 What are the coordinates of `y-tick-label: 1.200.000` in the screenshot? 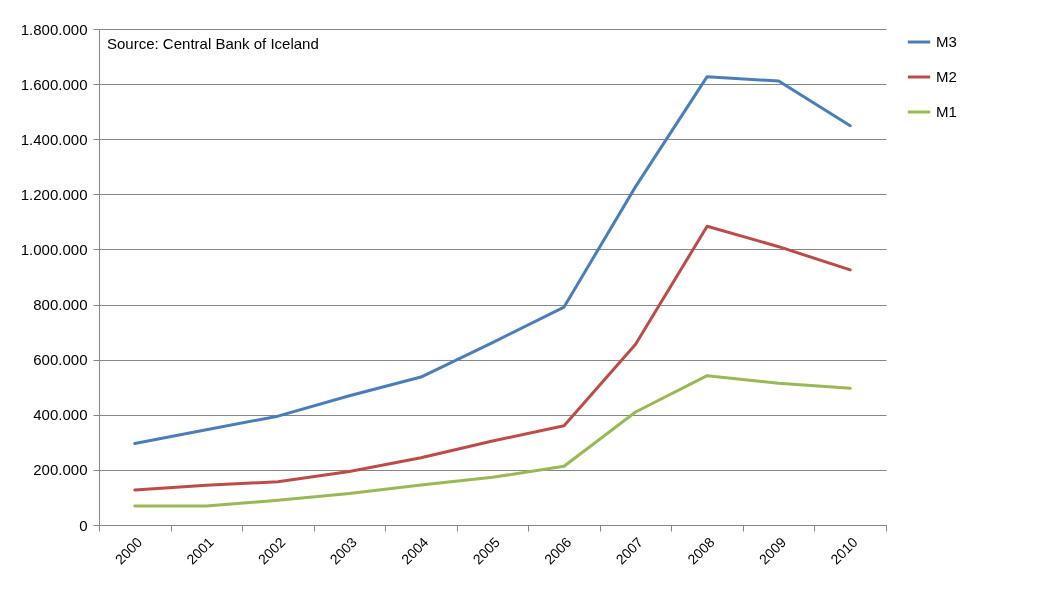 It's located at (54, 194).